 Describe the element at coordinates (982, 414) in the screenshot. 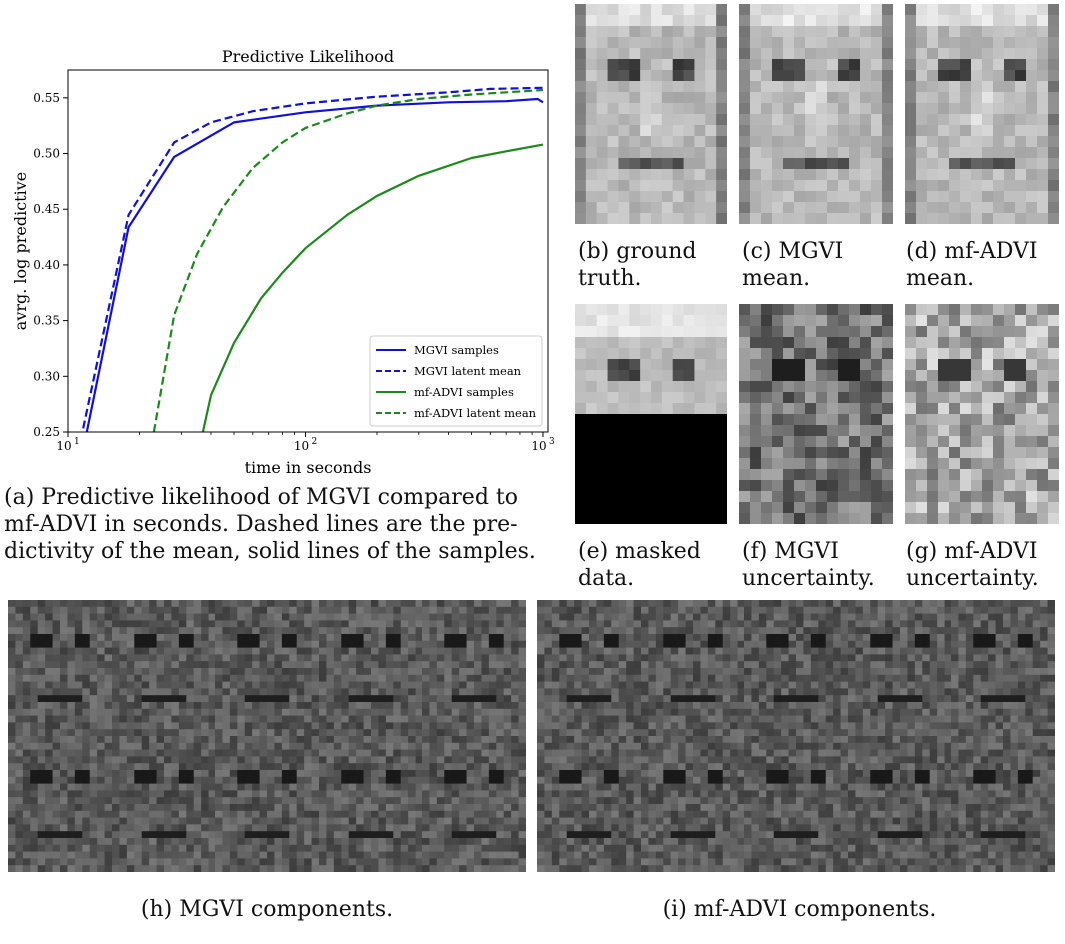

I see `mfadvi-uncertainty-image` at that location.